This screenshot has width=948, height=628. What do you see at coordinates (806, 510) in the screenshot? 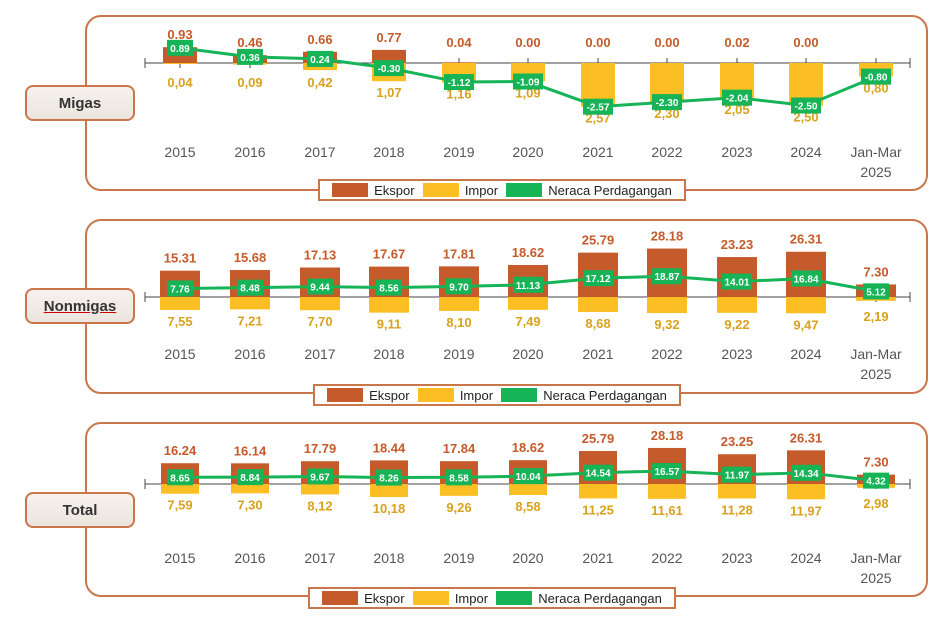
I see `impor-value-label: 11,97` at bounding box center [806, 510].